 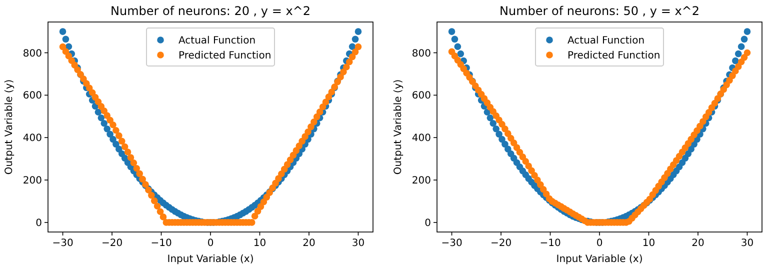 What do you see at coordinates (210, 11) in the screenshot?
I see `chart-title: Number of neurons: 20 , y = x^2` at bounding box center [210, 11].